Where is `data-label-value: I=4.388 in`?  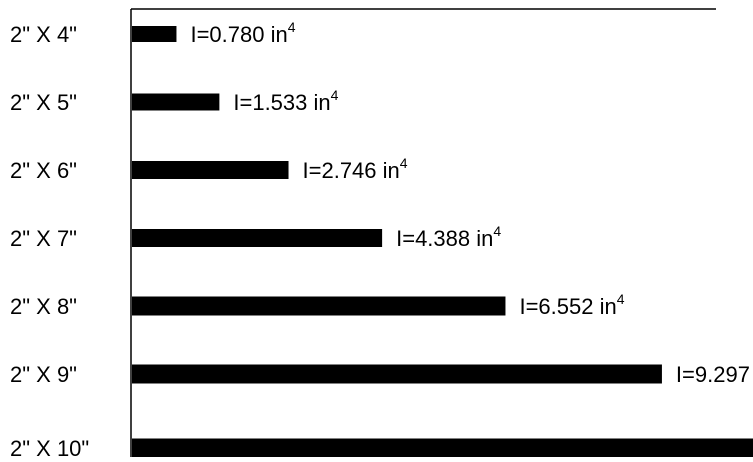 data-label-value: I=4.388 in is located at coordinates (444, 238).